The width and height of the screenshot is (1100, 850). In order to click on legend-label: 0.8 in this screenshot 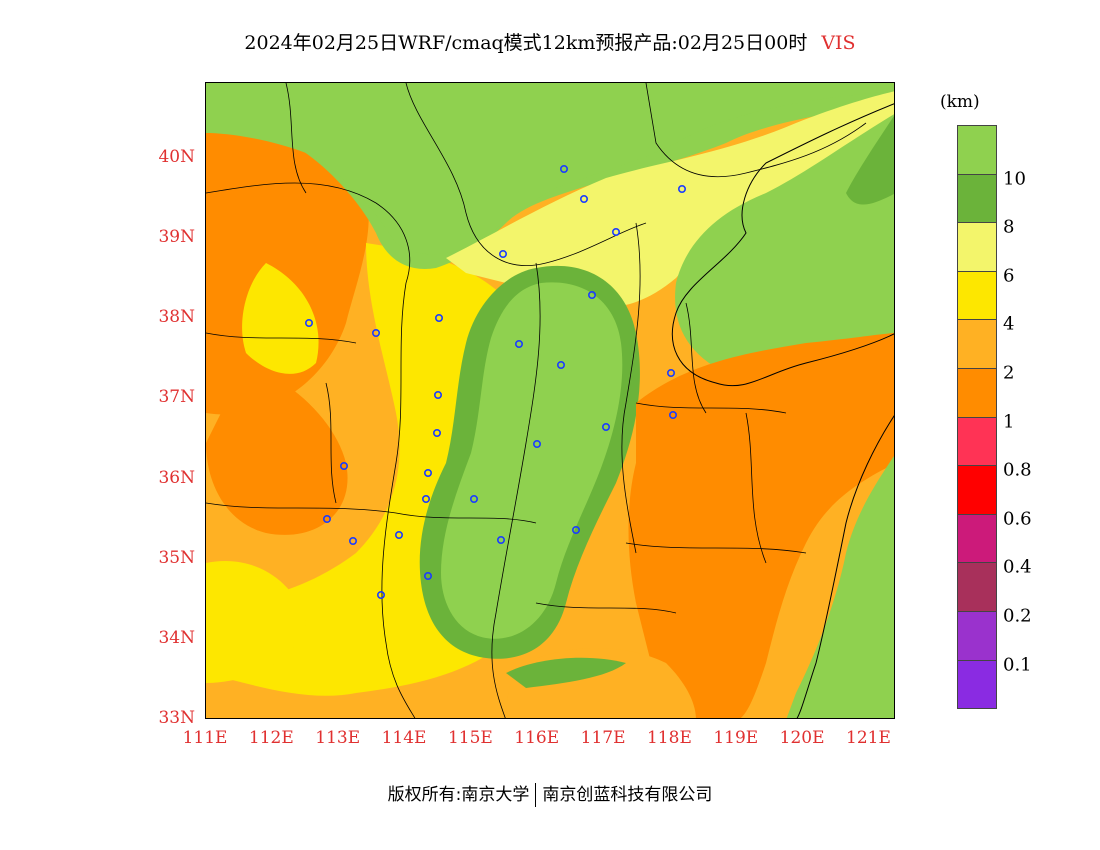, I will do `click(1017, 470)`.